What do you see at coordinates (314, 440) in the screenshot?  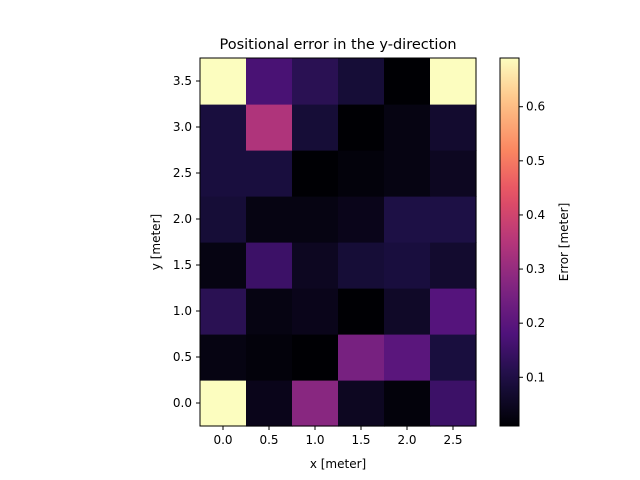 I see `x-tick-label: 1.0` at bounding box center [314, 440].